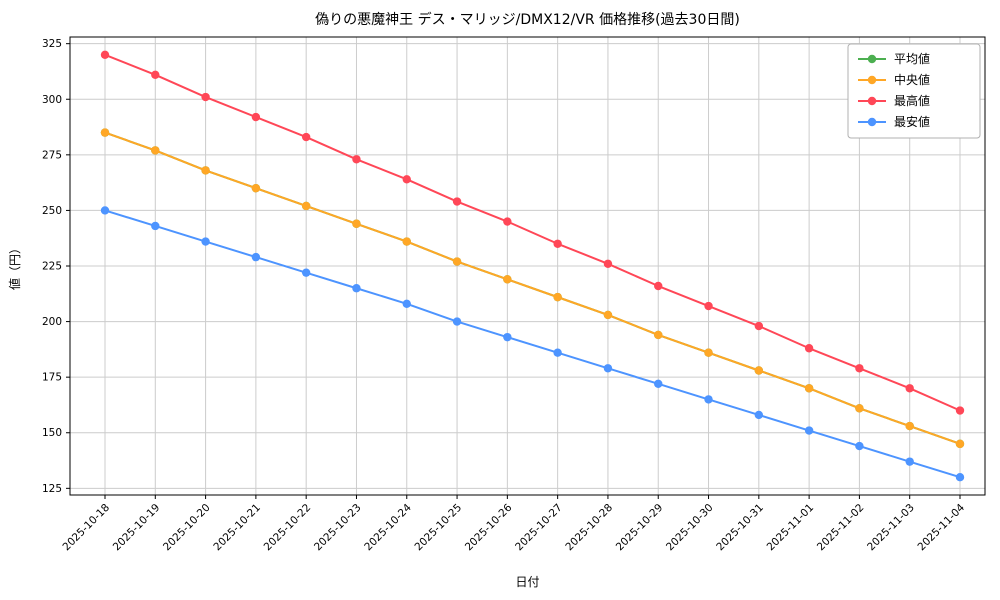 Image resolution: width=1000 pixels, height=600 pixels. Describe the element at coordinates (137, 528) in the screenshot. I see `x-tick-label: 2025-10-19` at that location.